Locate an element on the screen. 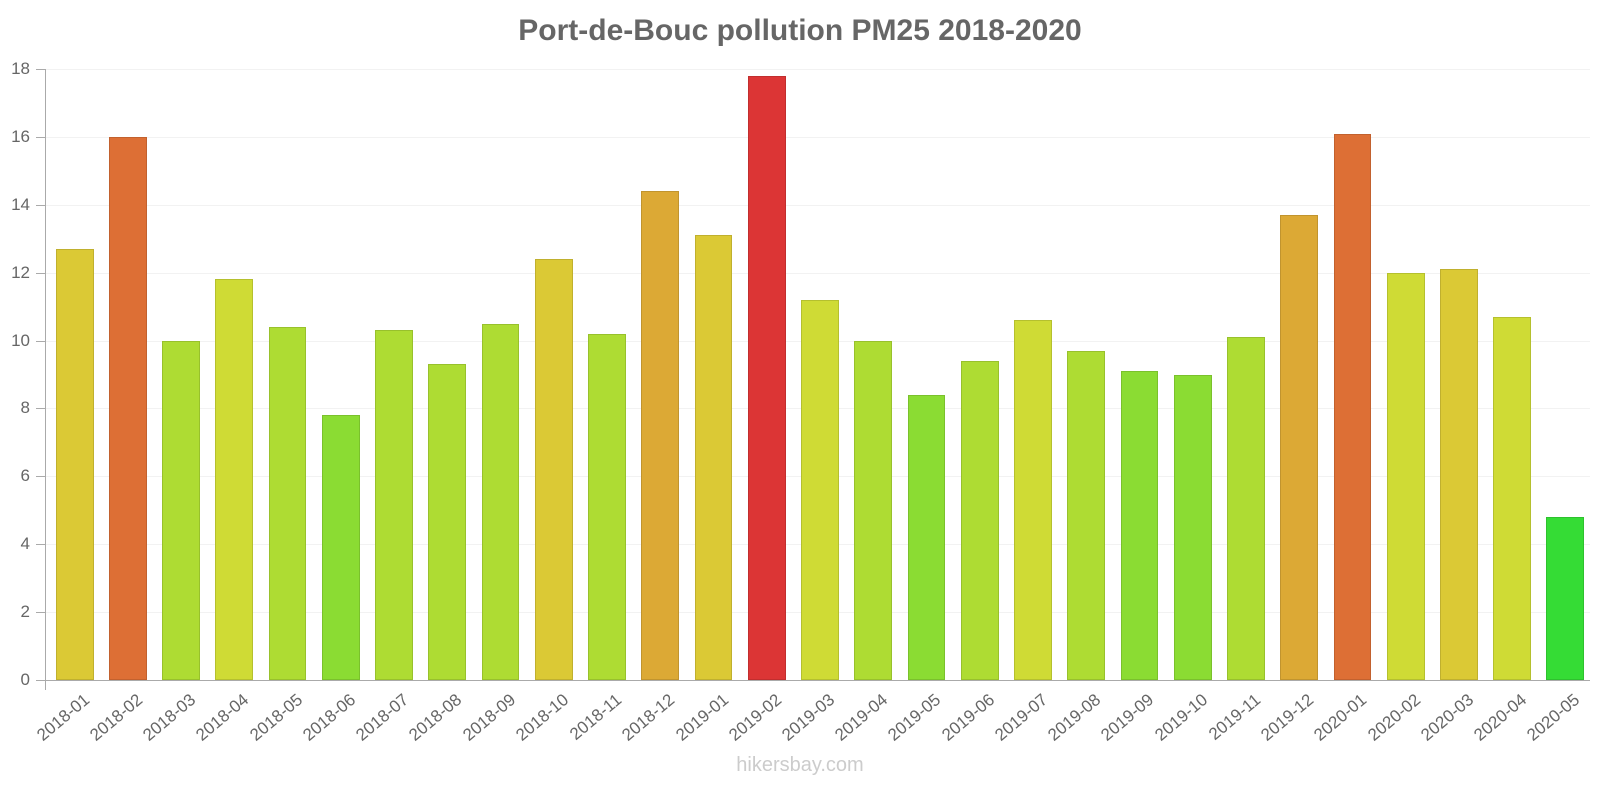  y-tick-label: 2 is located at coordinates (25, 612).